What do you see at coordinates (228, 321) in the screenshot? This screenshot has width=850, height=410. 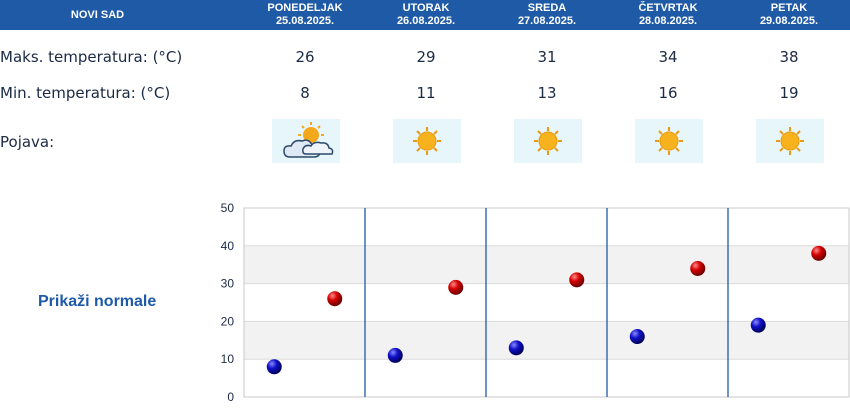 I see `y-tick-label: 20` at bounding box center [228, 321].